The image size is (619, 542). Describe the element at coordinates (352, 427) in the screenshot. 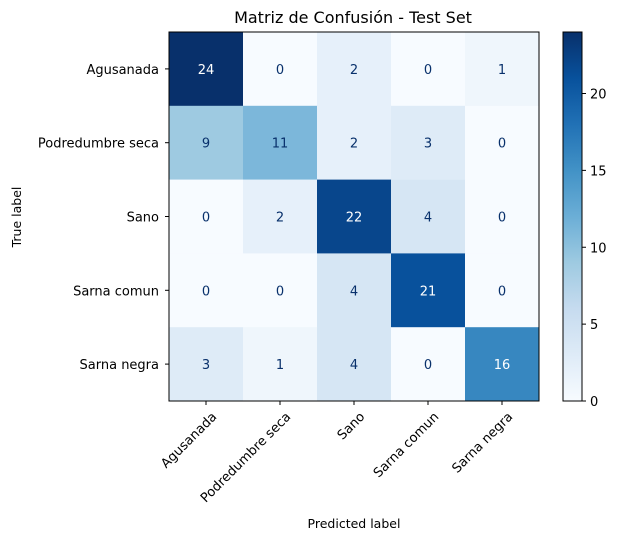

I see `x-tick-label: Sano` at that location.